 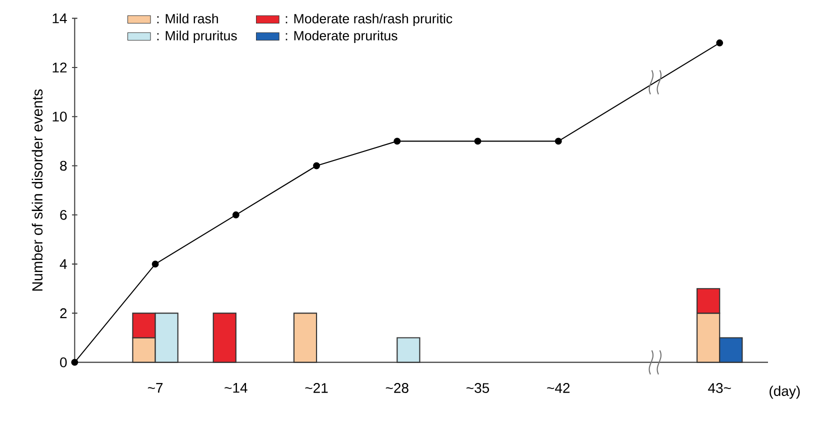 What do you see at coordinates (63, 362) in the screenshot?
I see `y-tick-label: 0` at bounding box center [63, 362].